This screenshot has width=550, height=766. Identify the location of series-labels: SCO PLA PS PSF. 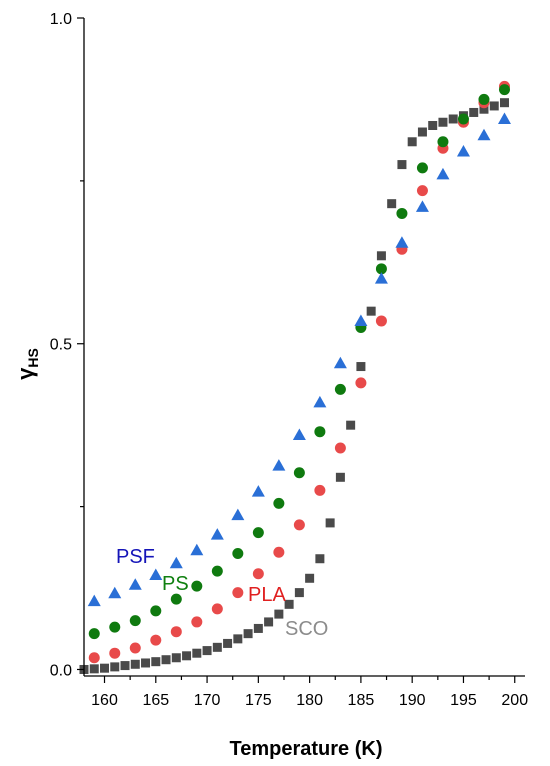
(222, 593).